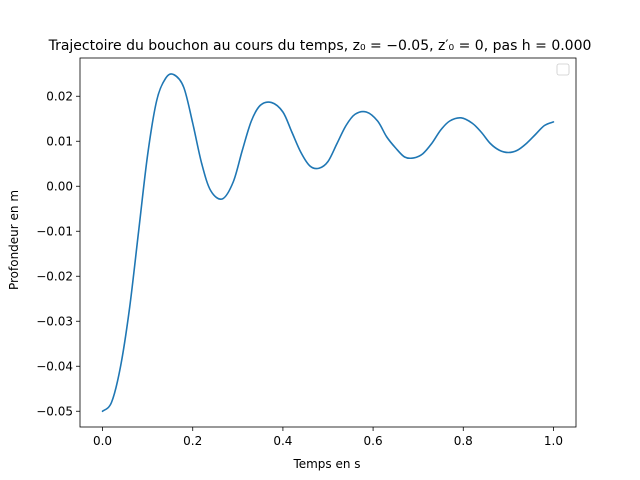  Describe the element at coordinates (192, 441) in the screenshot. I see `x-tick-label: 0.2` at that location.